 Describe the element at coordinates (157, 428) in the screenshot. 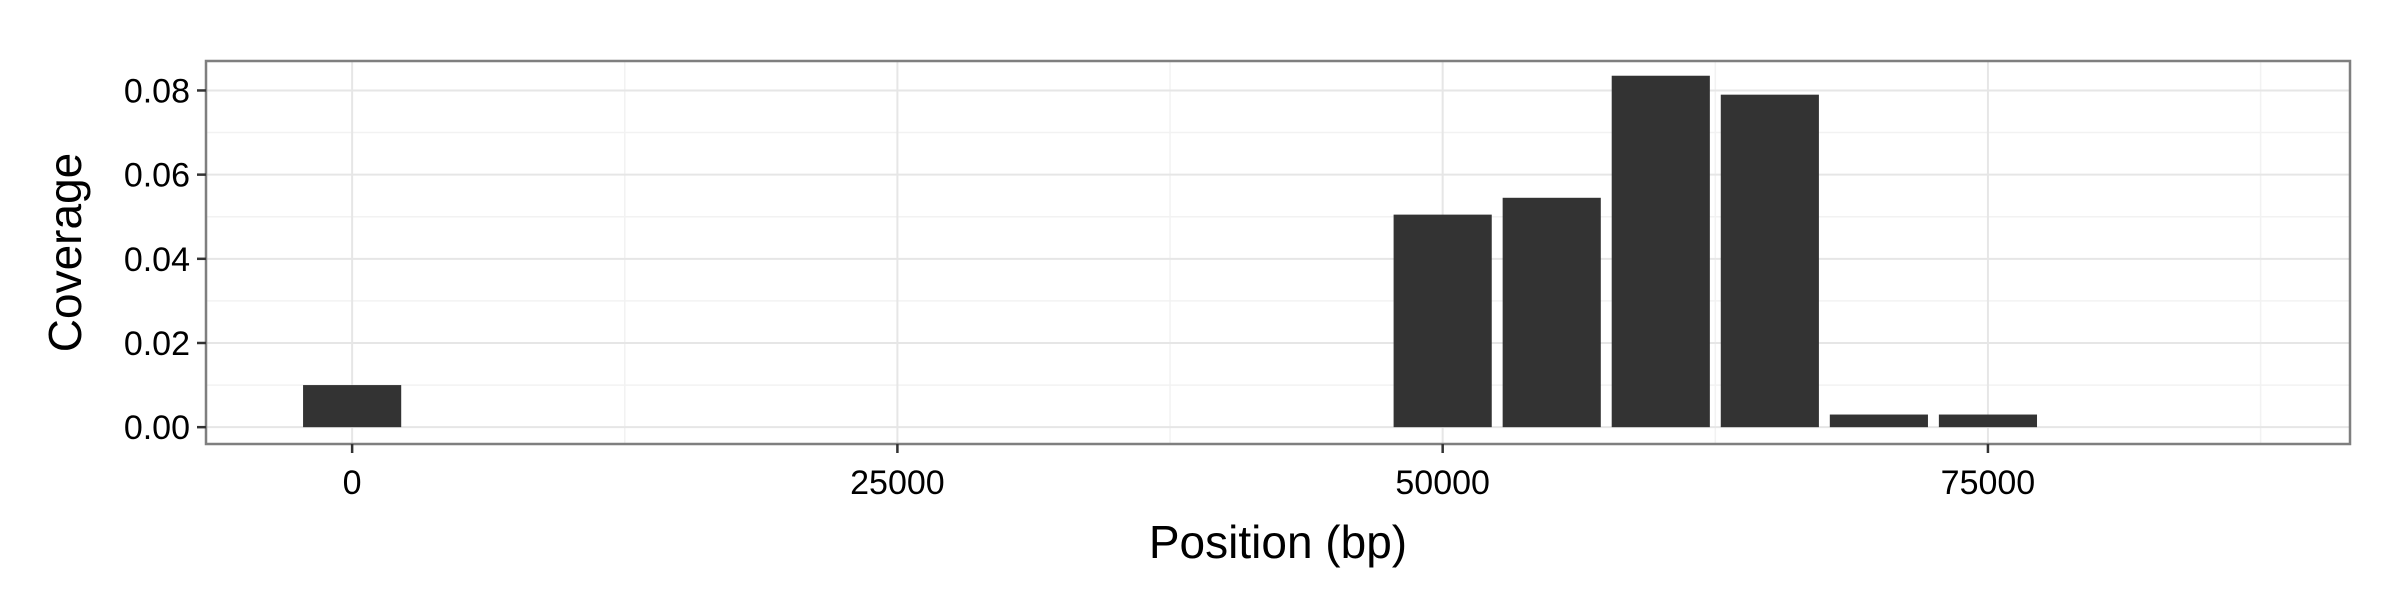

I see `y-tick-label: 0.00` at that location.